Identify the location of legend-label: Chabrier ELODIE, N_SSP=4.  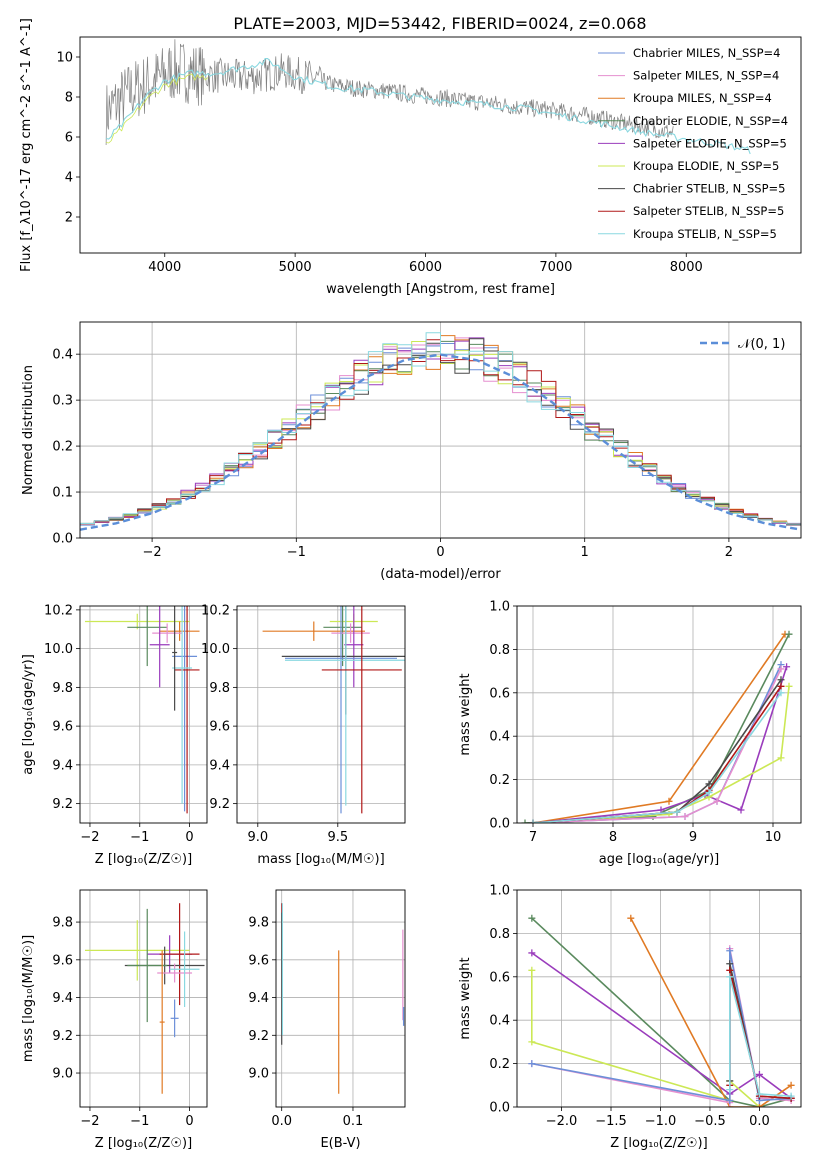
(710, 121).